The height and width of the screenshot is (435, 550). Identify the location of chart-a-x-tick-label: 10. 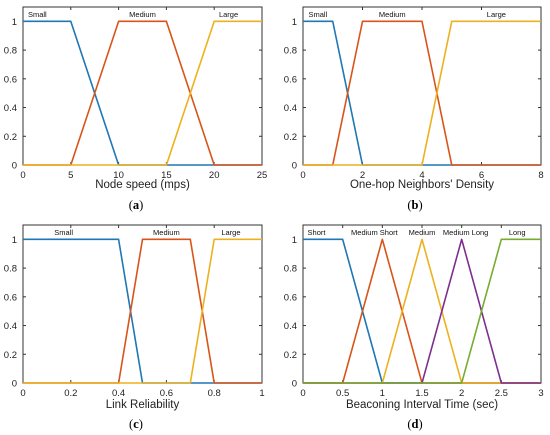
(118, 175).